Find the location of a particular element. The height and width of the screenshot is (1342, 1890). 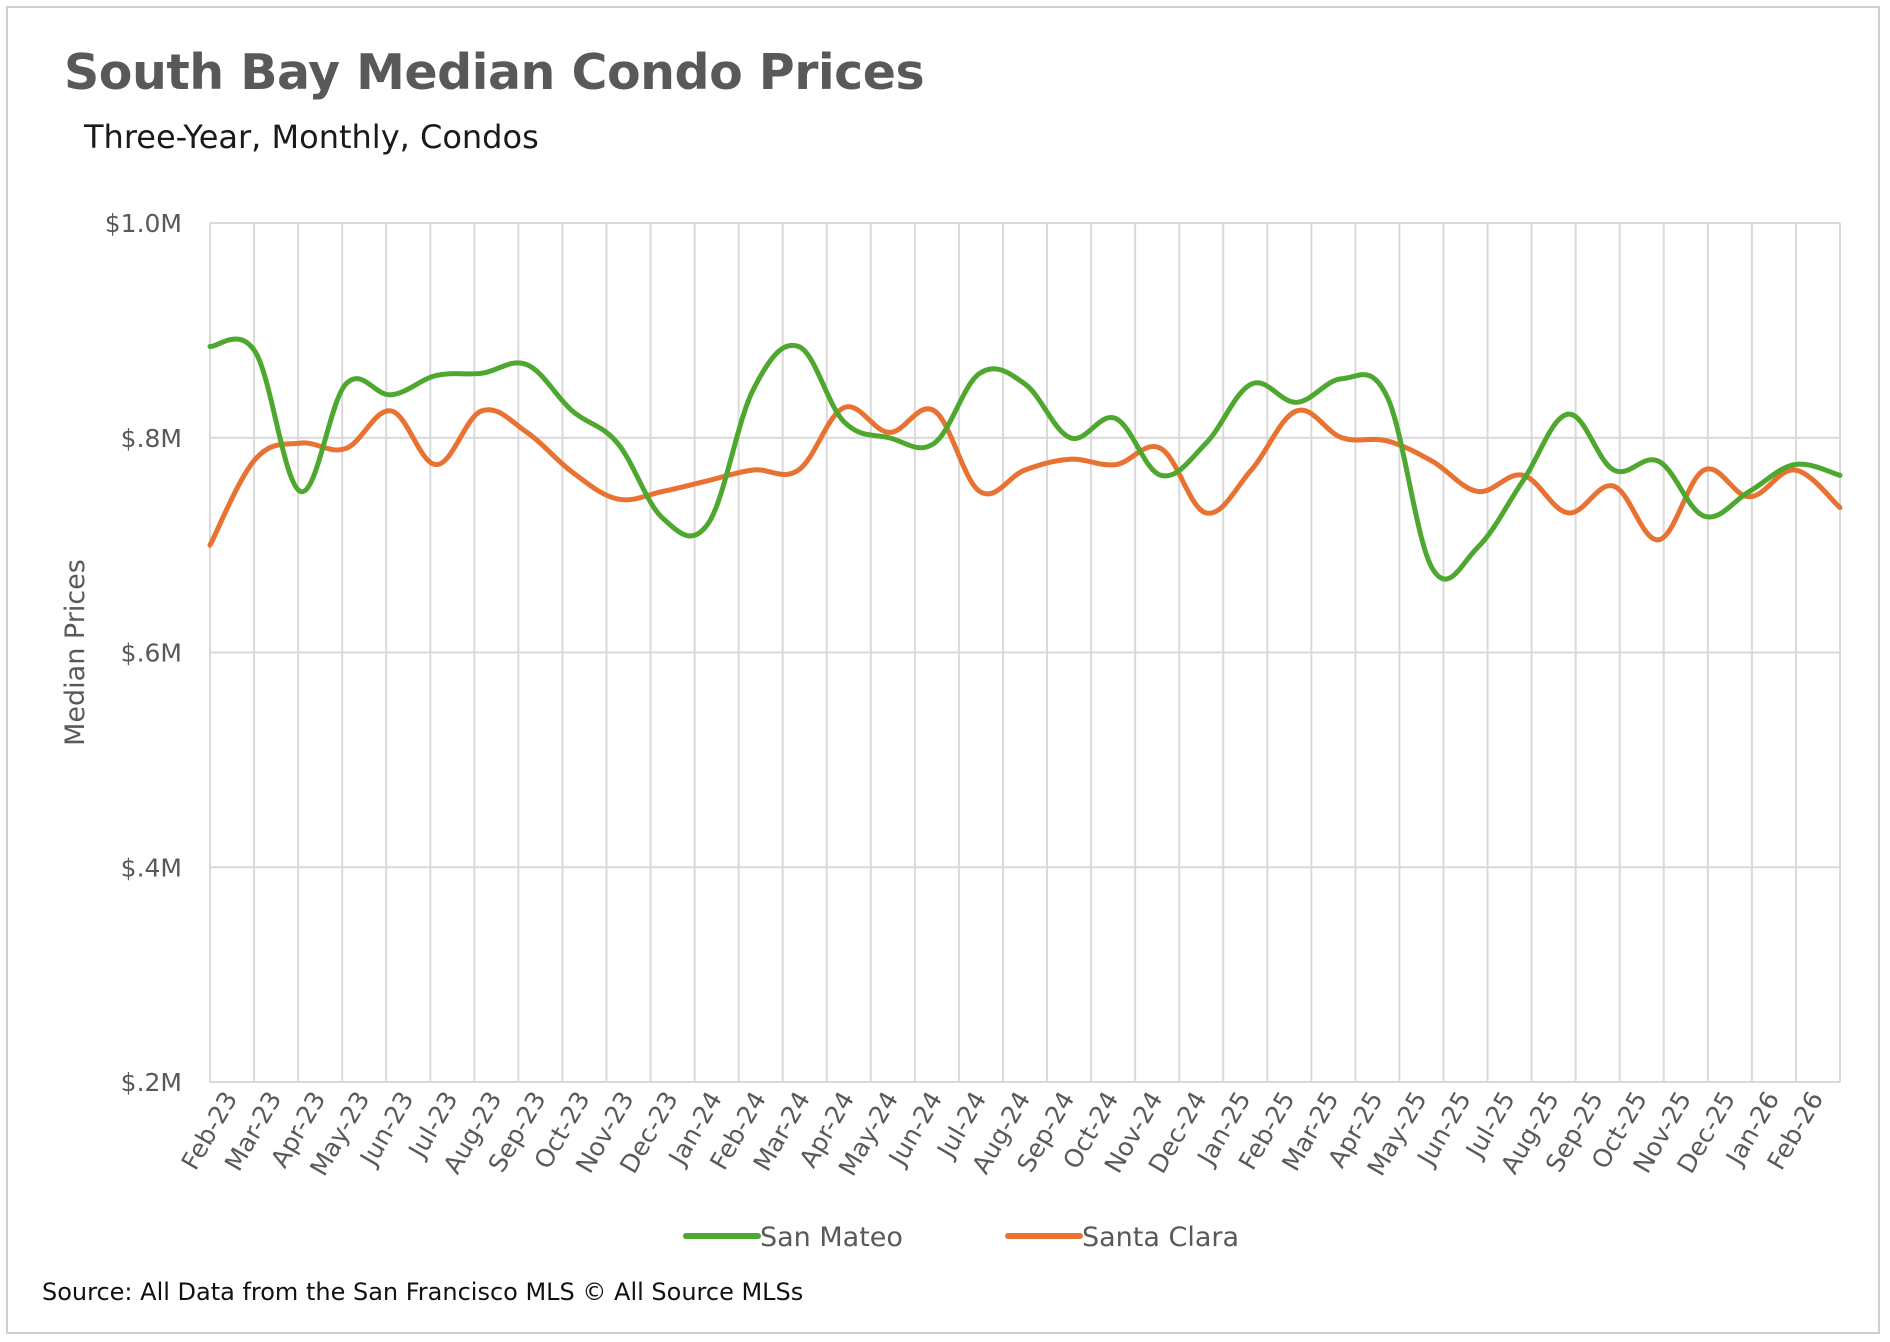

y-tick-label: $1.0M is located at coordinates (143, 223).